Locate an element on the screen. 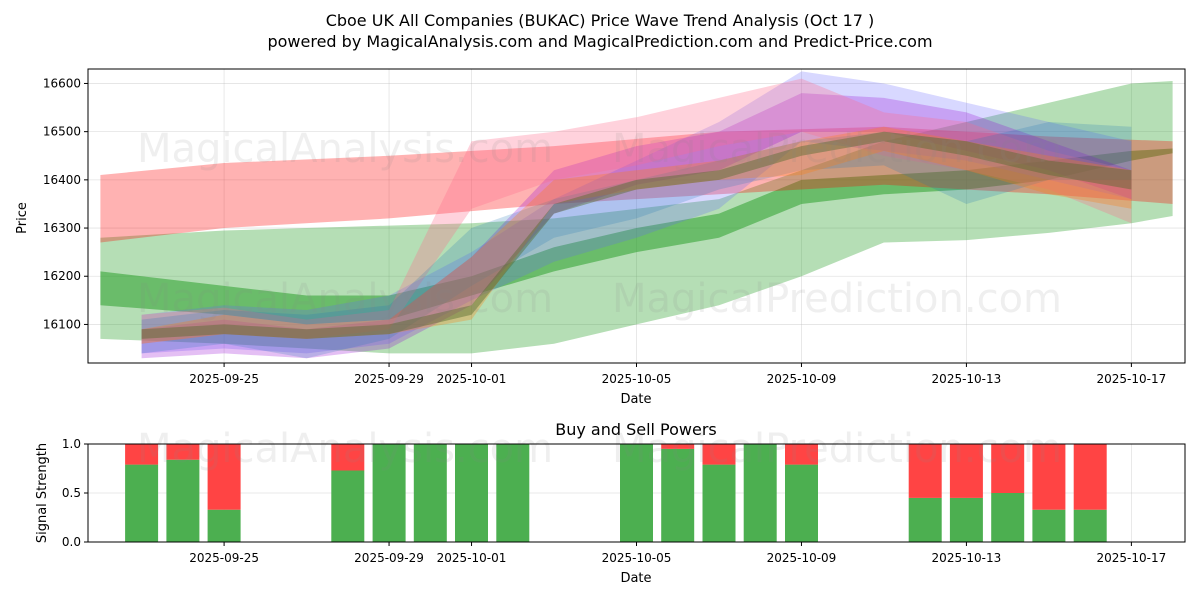 This screenshot has width=1200, height=604. buy-sell-y-tick-label-0: 0.0 is located at coordinates (71, 542).